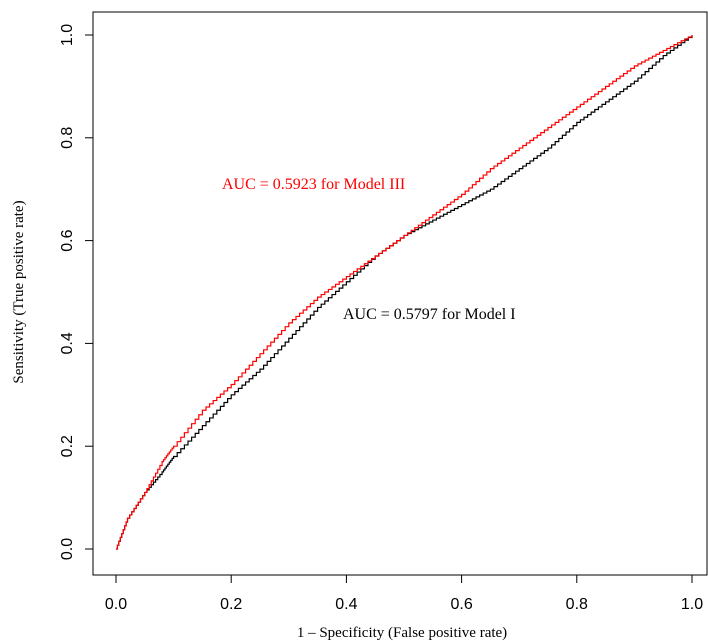 Image resolution: width=708 pixels, height=641 pixels. Describe the element at coordinates (461, 604) in the screenshot. I see `x-tick-label: 0.6` at that location.